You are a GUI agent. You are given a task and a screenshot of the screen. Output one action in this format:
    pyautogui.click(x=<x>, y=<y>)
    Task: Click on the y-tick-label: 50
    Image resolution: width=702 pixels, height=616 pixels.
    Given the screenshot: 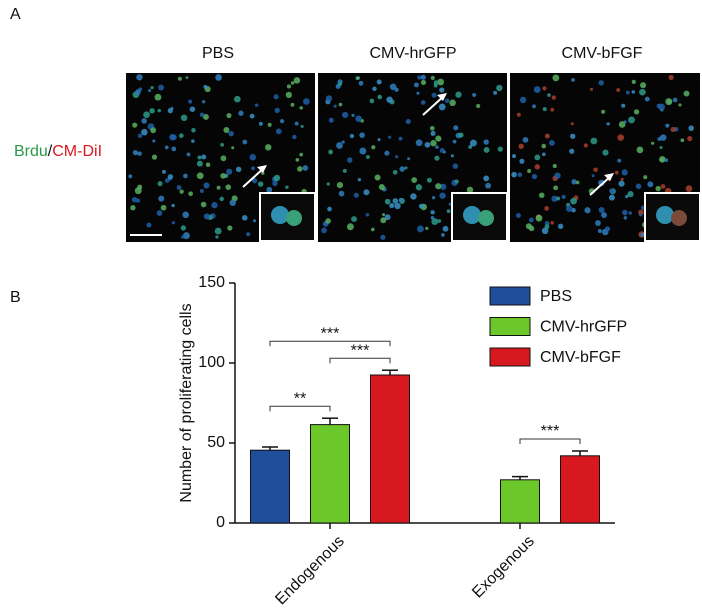 What is the action you would take?
    pyautogui.click(x=216, y=442)
    